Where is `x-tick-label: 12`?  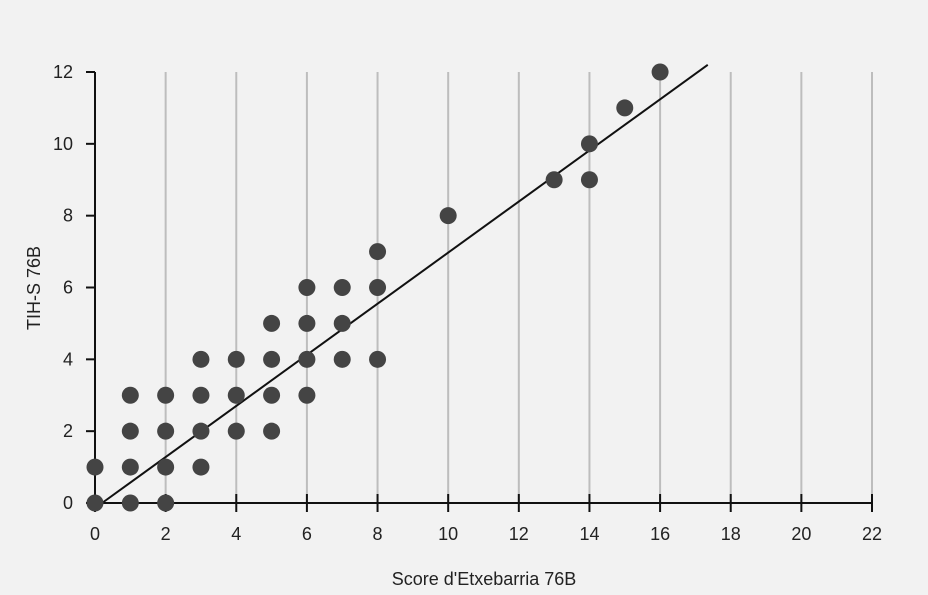
x-tick-label: 12 is located at coordinates (519, 534).